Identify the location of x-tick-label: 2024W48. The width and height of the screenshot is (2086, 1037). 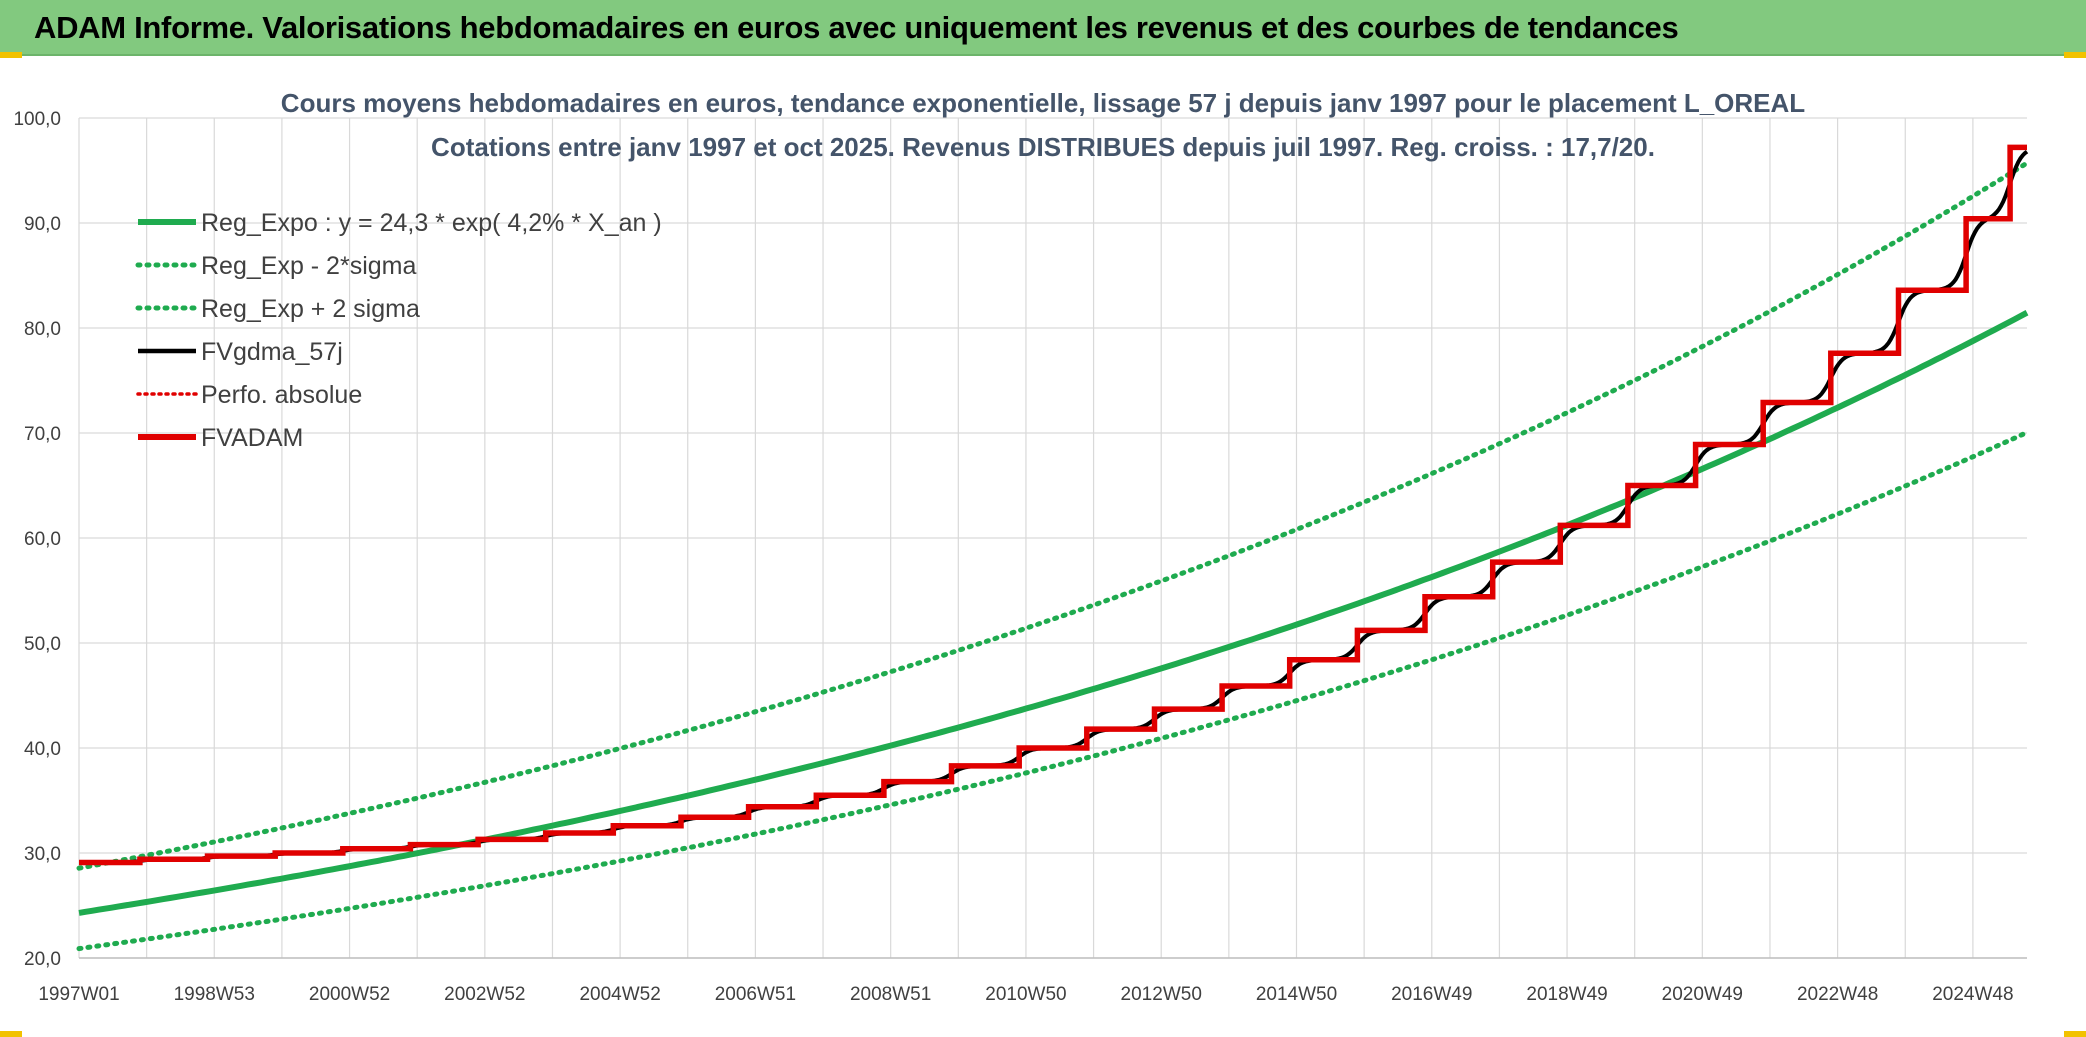
(1972, 994).